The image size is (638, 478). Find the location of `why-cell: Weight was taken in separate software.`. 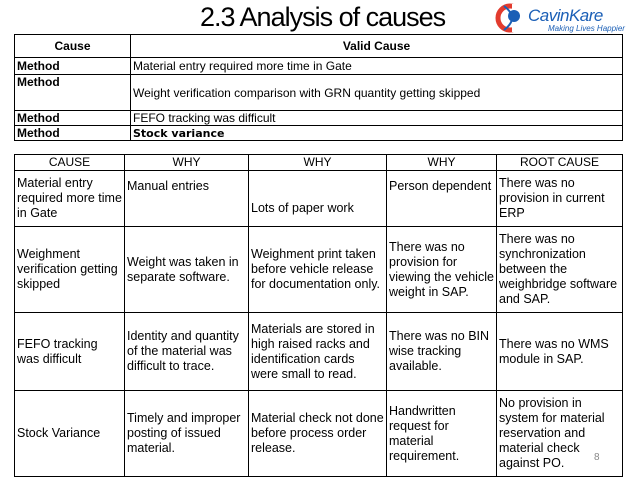

why-cell: Weight was taken in separate software. is located at coordinates (186, 269).